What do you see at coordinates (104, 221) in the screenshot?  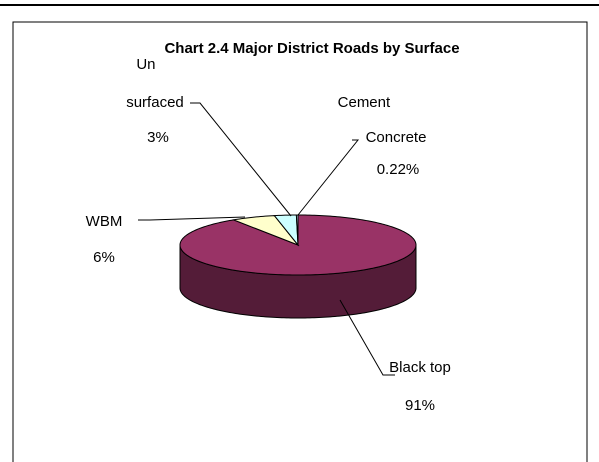 I see `slice-label: WBM` at bounding box center [104, 221].